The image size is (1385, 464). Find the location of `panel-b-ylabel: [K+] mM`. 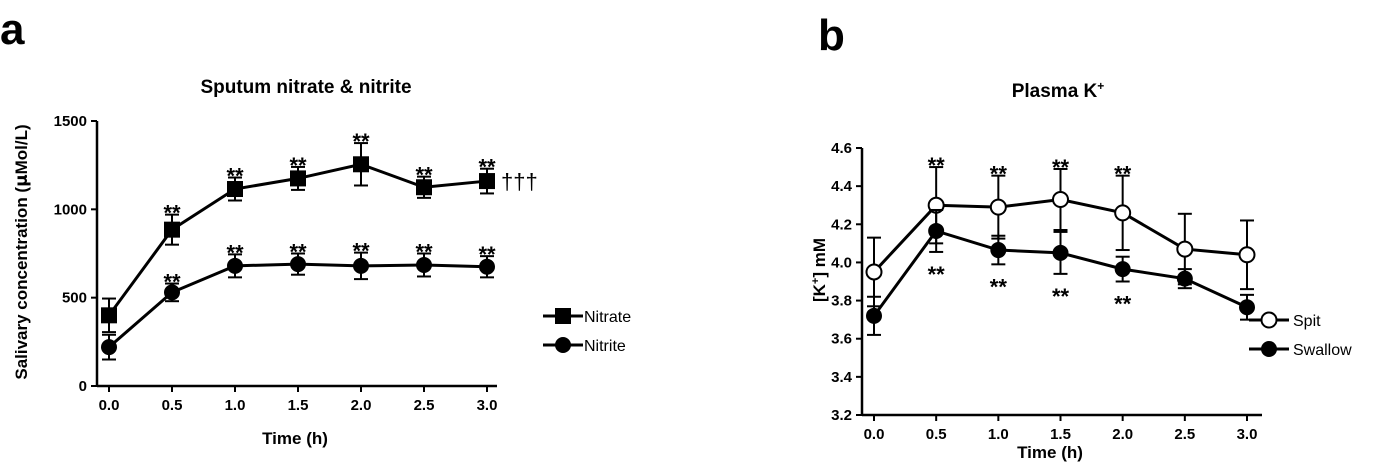

panel-b-ylabel: [K+] mM is located at coordinates (819, 270).